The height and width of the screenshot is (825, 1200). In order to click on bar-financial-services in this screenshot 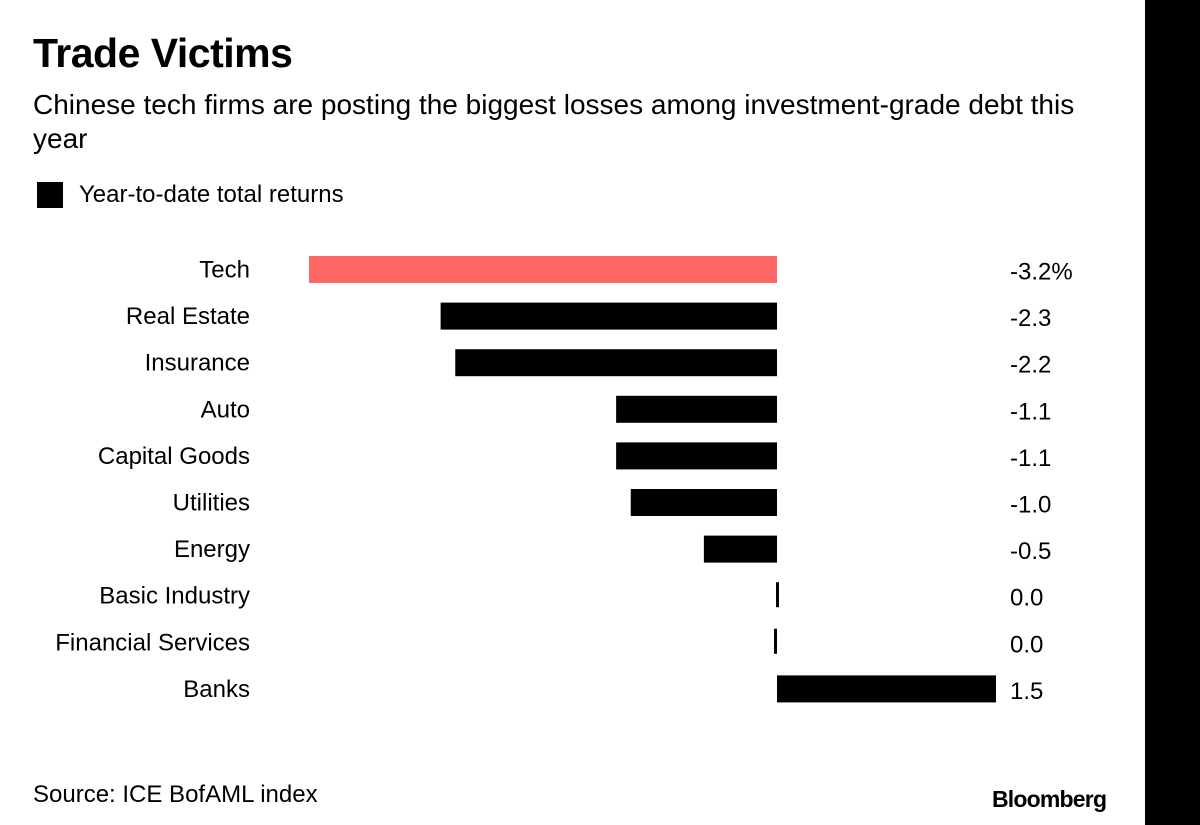, I will do `click(775, 641)`.